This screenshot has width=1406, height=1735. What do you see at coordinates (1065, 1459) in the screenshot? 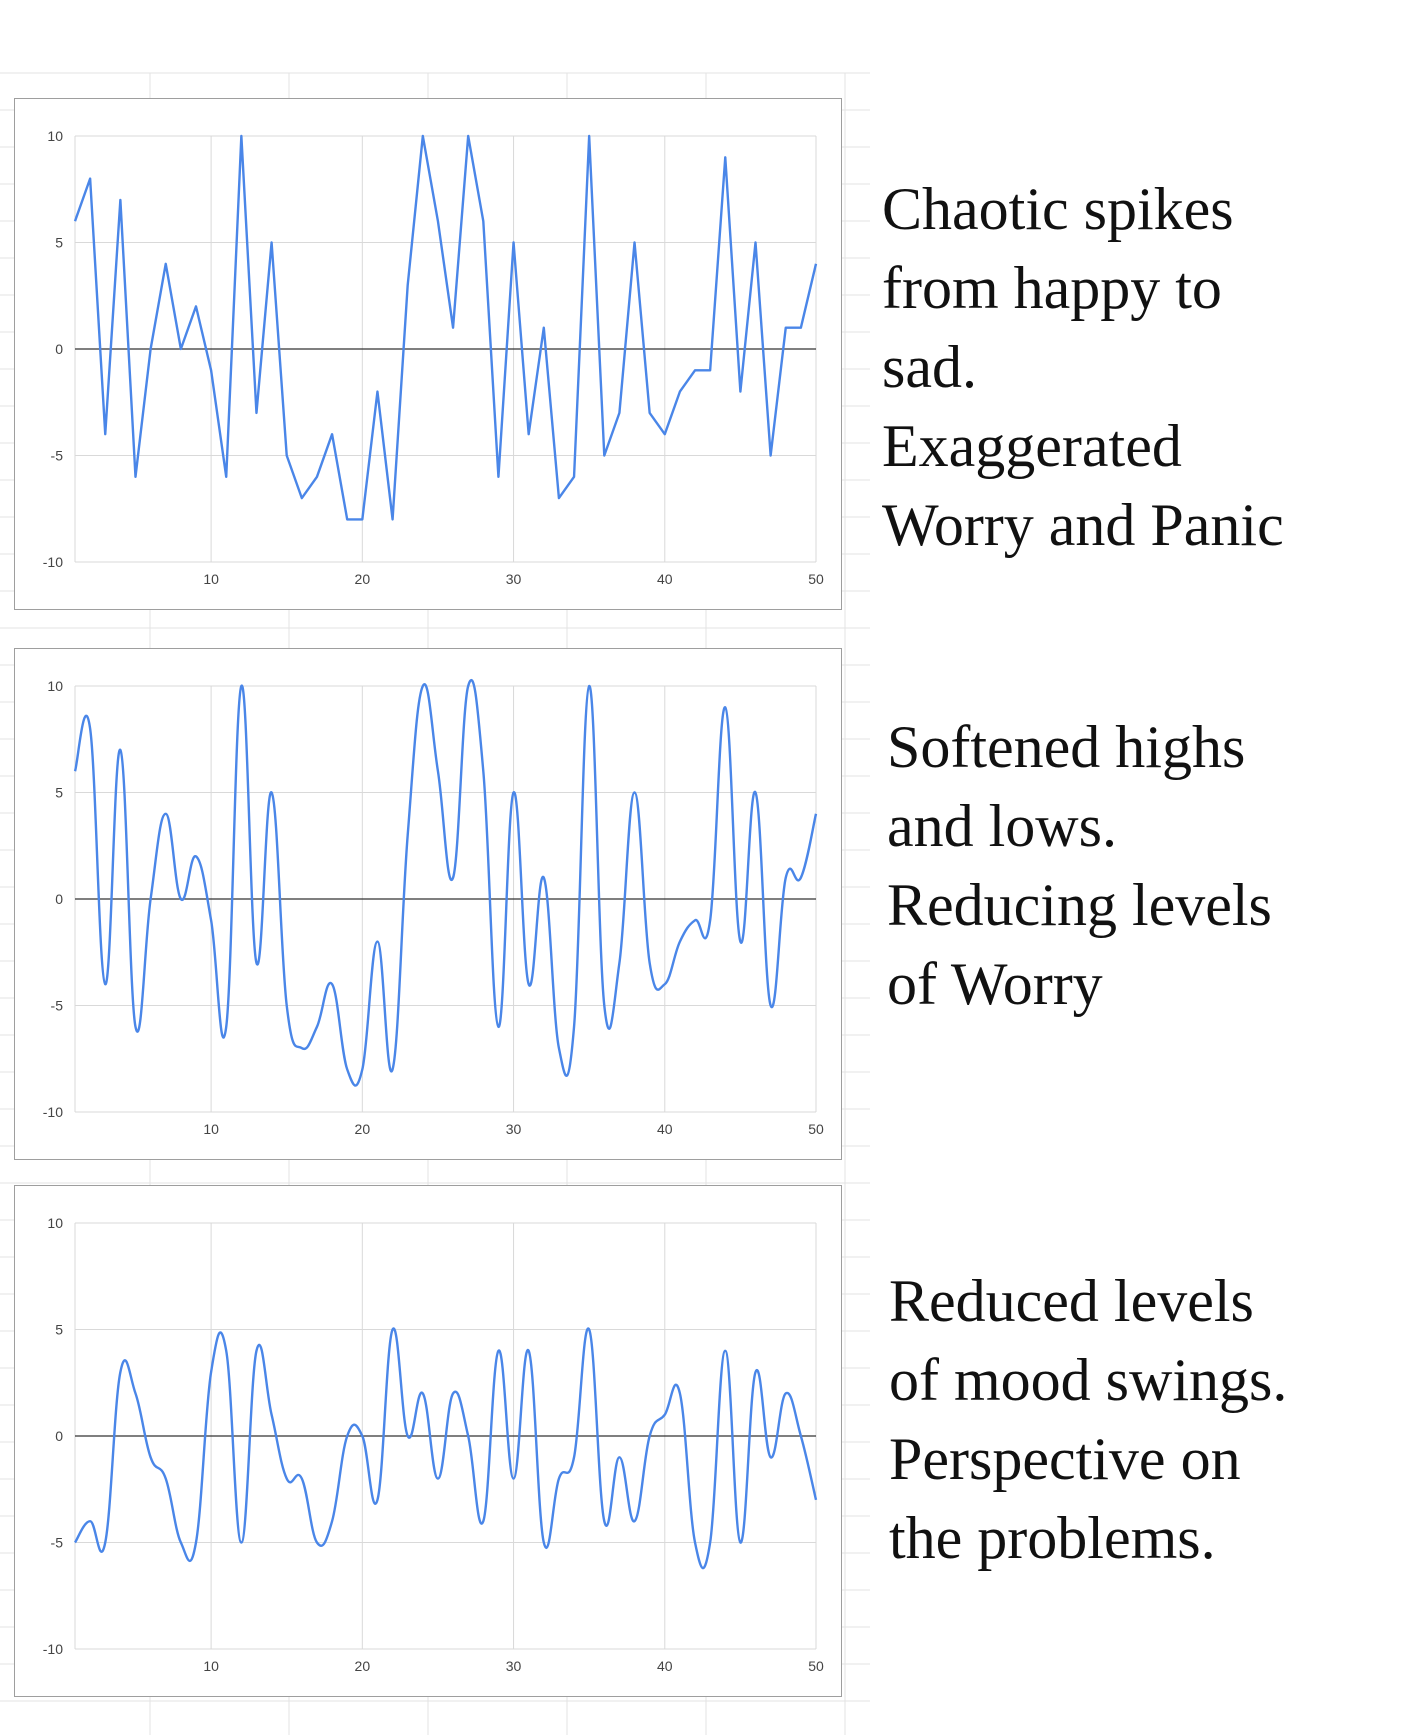
I see `caption-line: Perspective on` at bounding box center [1065, 1459].